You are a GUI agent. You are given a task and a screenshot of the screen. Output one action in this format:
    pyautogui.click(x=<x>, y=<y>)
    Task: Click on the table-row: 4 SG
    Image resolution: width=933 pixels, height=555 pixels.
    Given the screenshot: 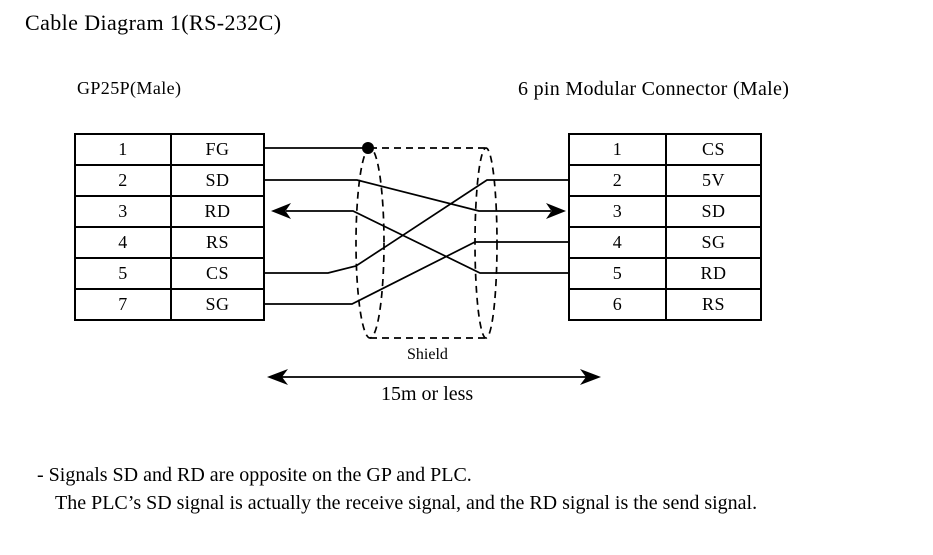 What is the action you would take?
    pyautogui.click(x=665, y=243)
    